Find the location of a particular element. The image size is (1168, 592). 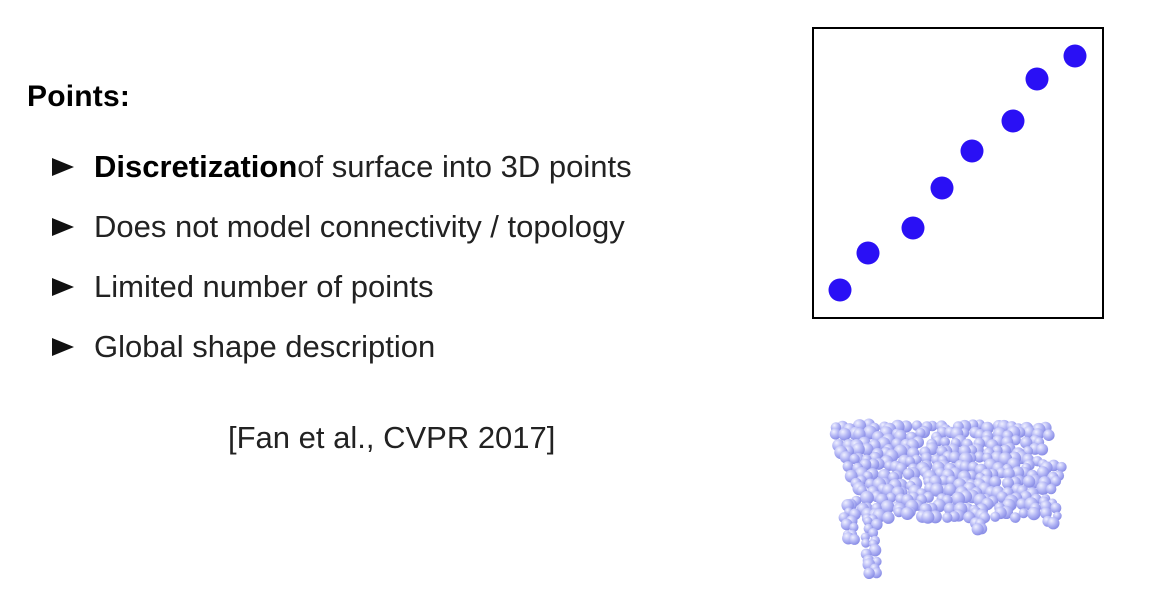

bullet-text: of surface into 3D points is located at coordinates (464, 166).